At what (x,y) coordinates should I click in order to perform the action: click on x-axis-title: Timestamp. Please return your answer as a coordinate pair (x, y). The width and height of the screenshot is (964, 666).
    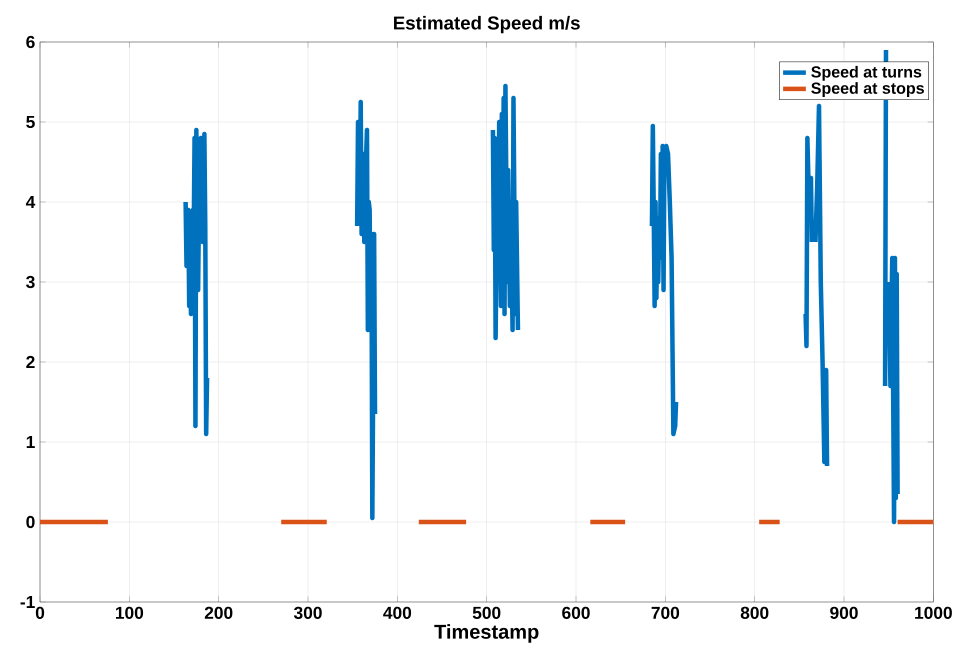
    Looking at the image, I should click on (486, 633).